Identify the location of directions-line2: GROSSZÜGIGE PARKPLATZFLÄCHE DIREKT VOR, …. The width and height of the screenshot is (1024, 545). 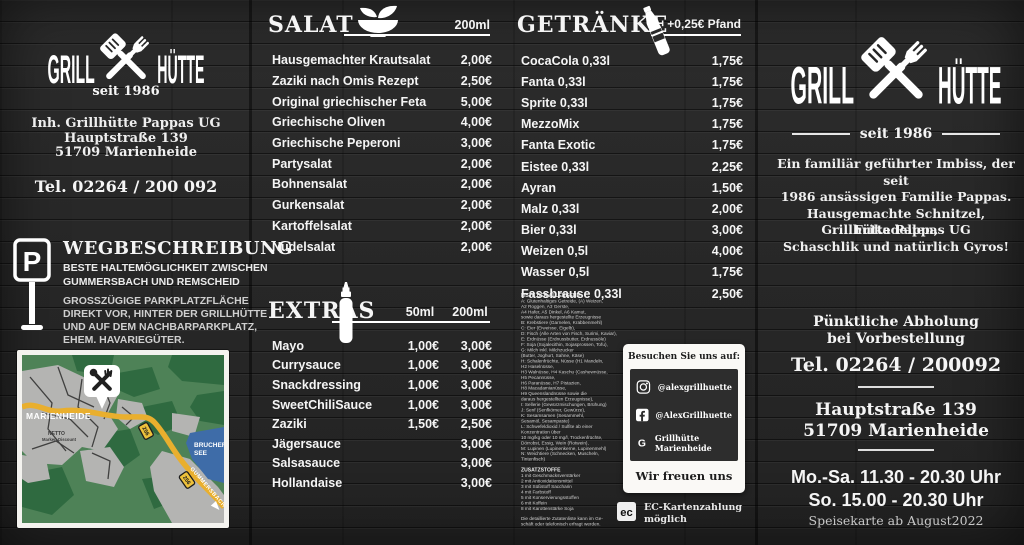
(165, 320).